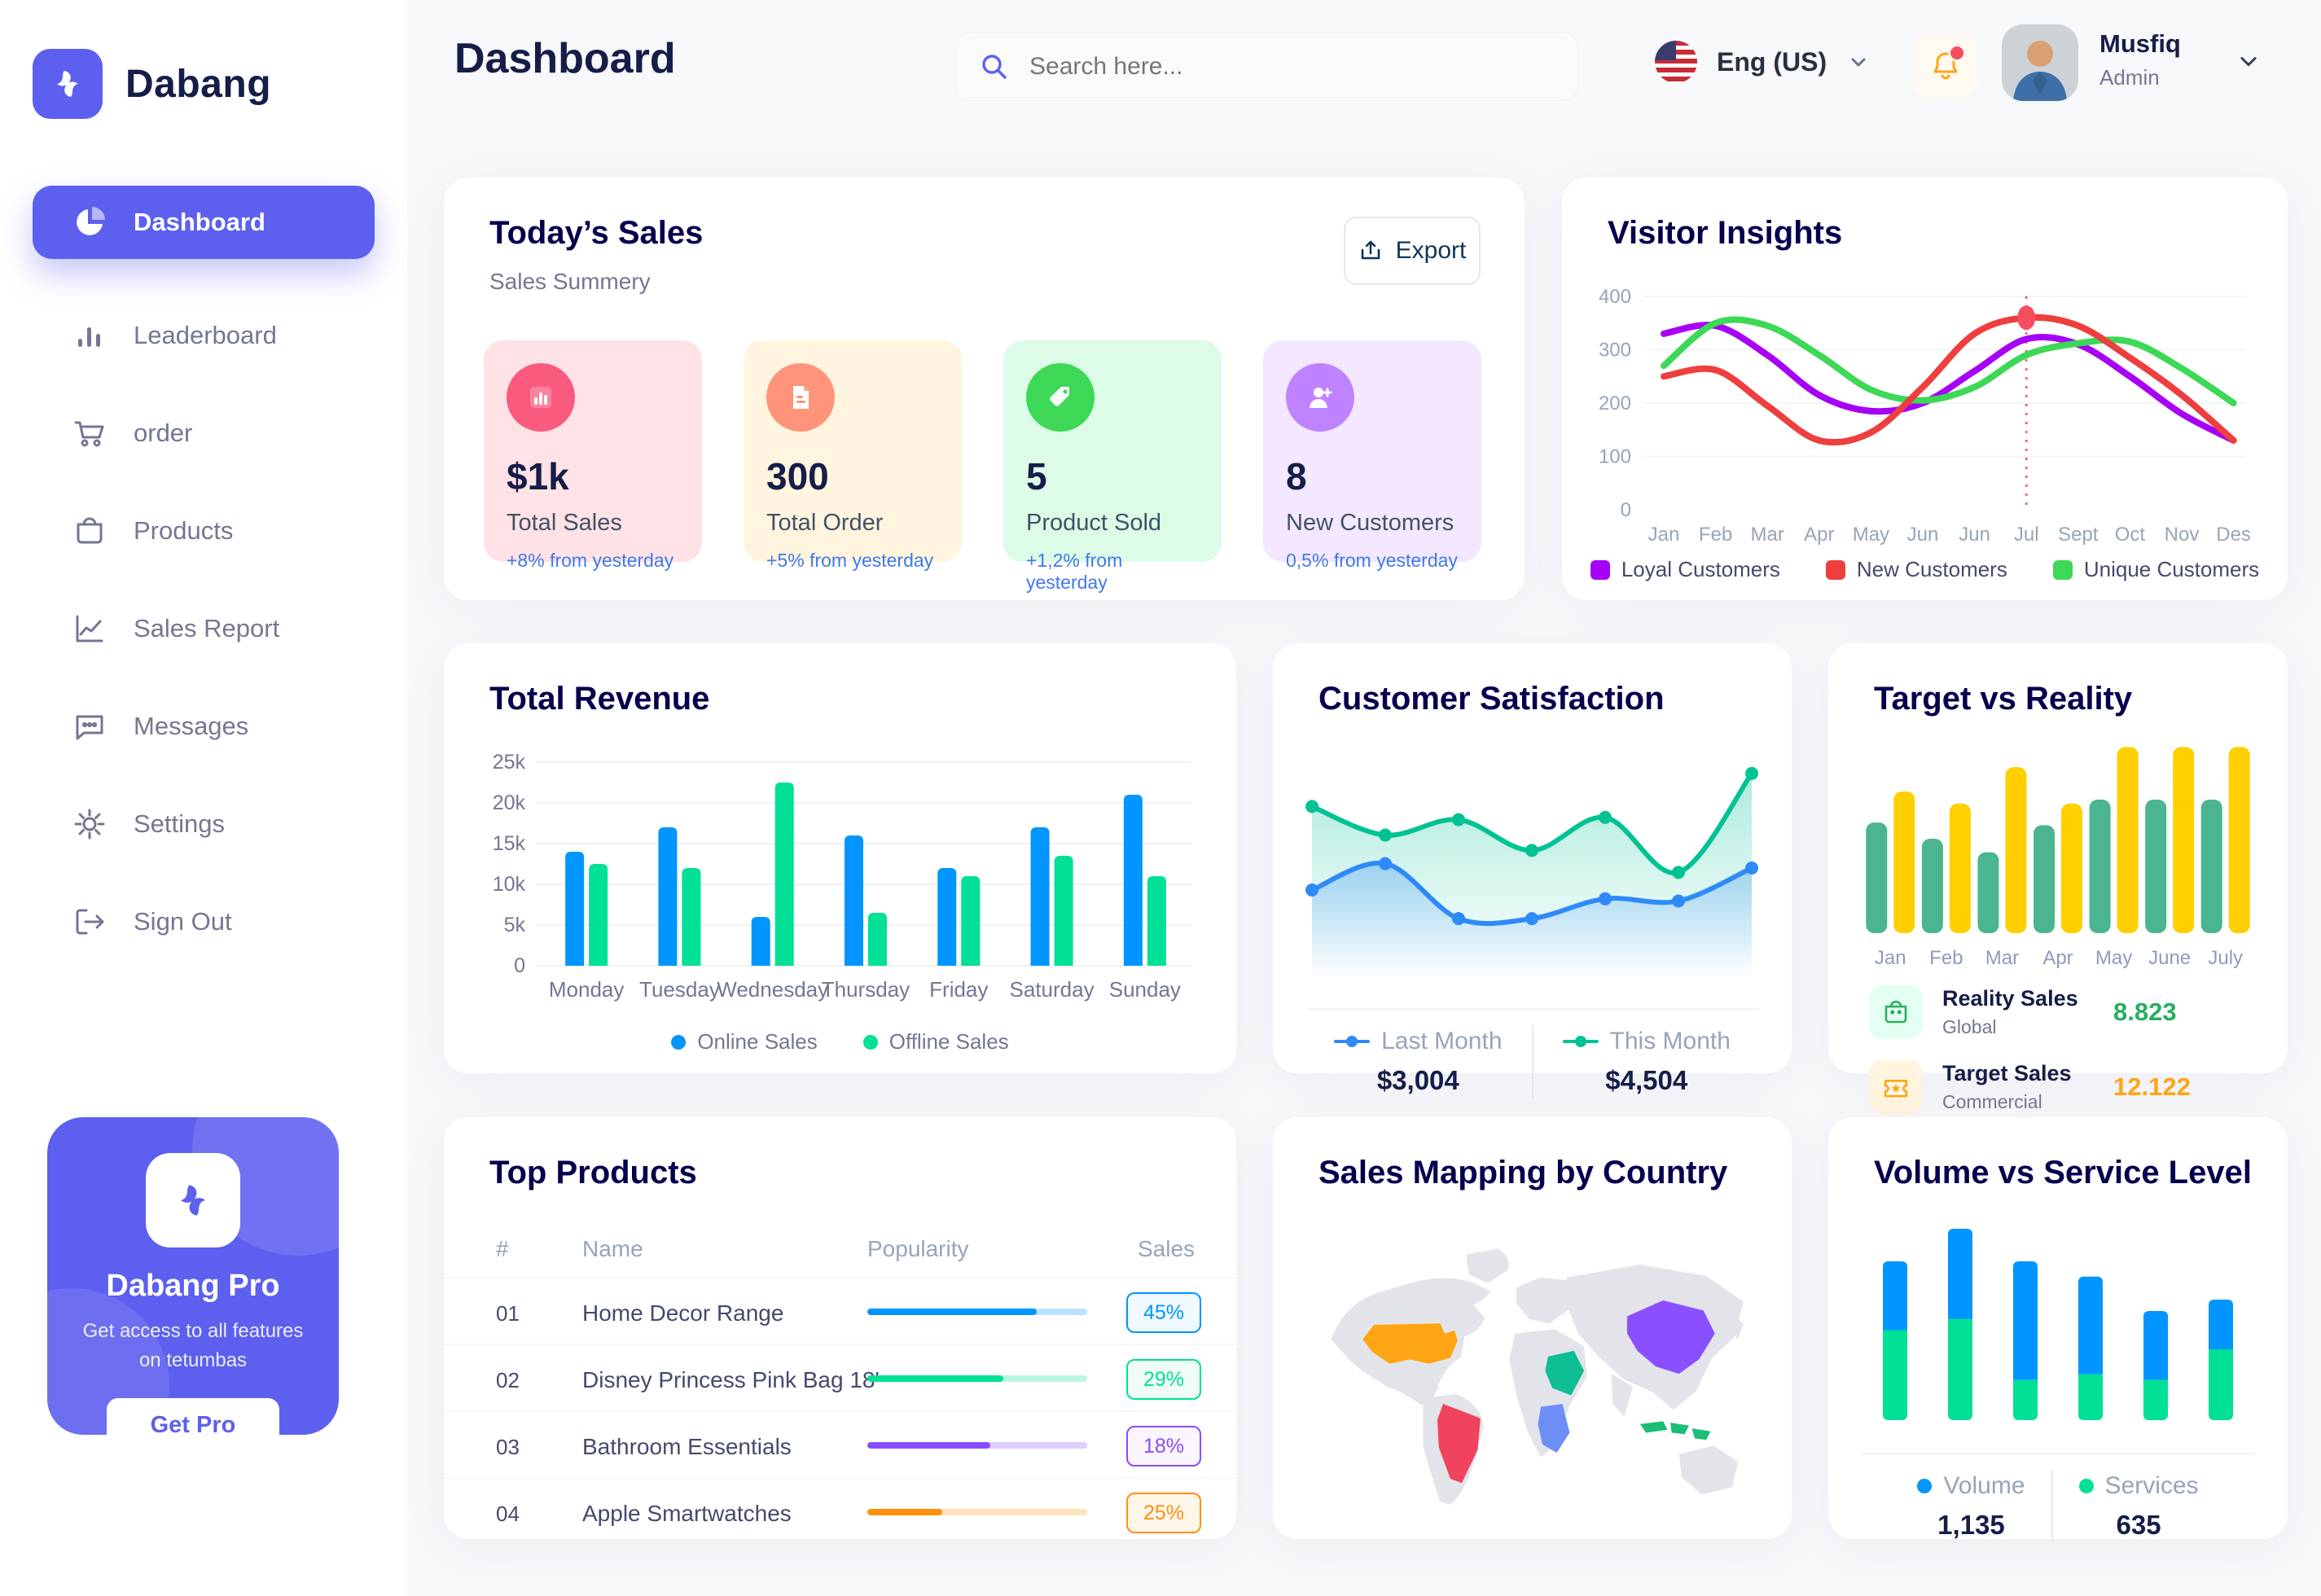 The image size is (2321, 1596). I want to click on search-input, so click(1274, 66).